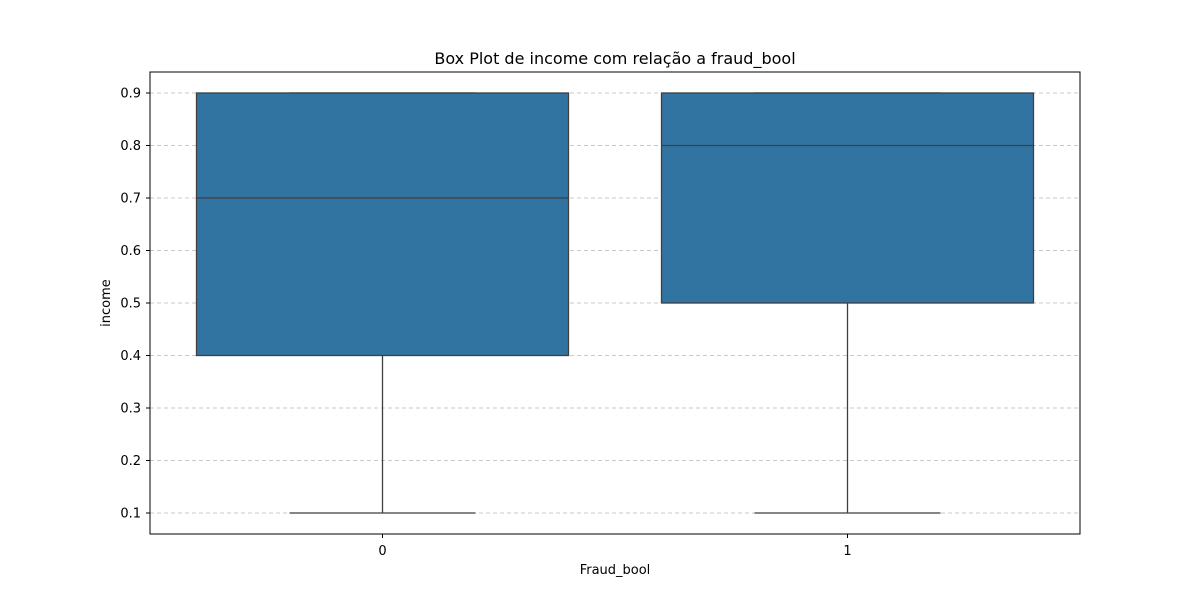 The image size is (1200, 600). What do you see at coordinates (130, 146) in the screenshot?
I see `y-tick-label: 0.8` at bounding box center [130, 146].